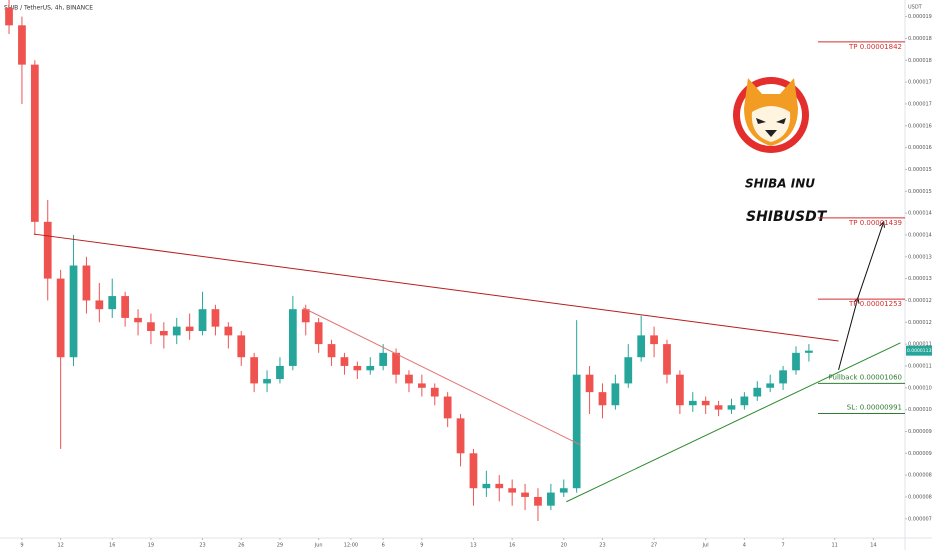 The height and width of the screenshot is (550, 932). What do you see at coordinates (920, 497) in the screenshot?
I see `y-tick-label: 0.00000800` at bounding box center [920, 497].